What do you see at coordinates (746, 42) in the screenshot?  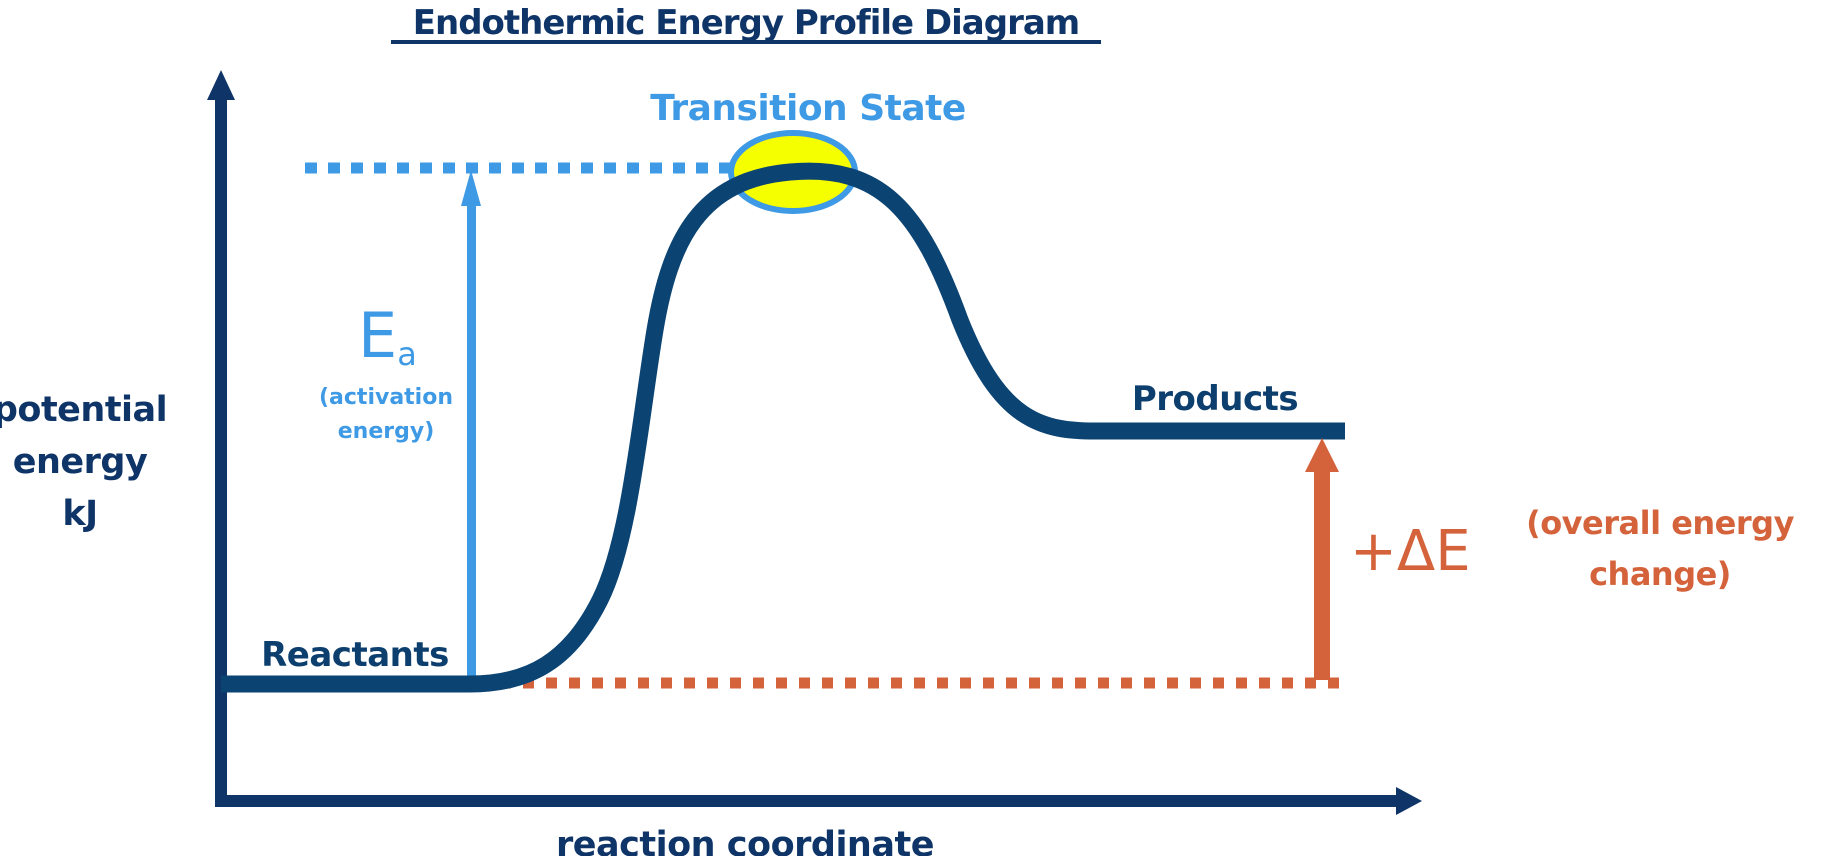 I see `title-underline` at bounding box center [746, 42].